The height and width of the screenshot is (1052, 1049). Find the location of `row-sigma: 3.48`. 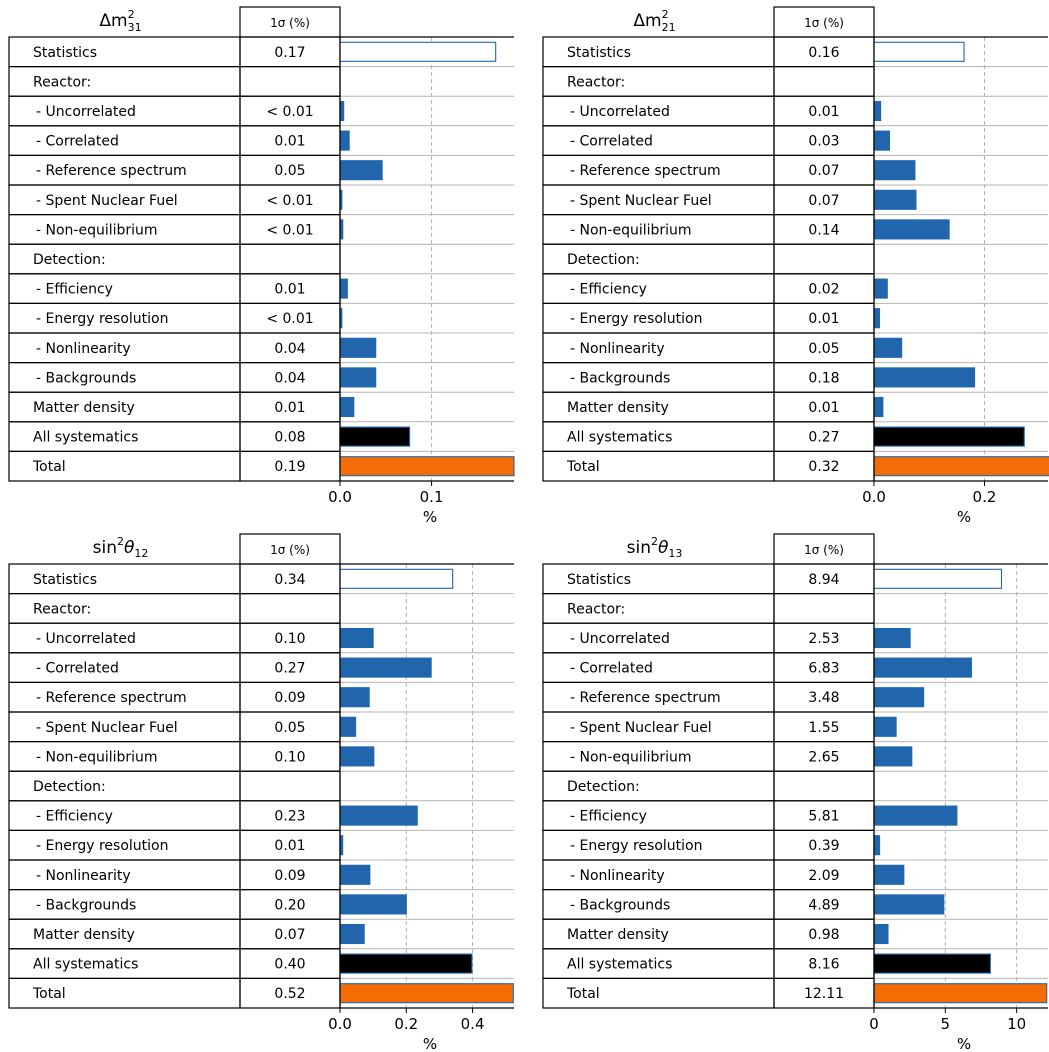

row-sigma: 3.48 is located at coordinates (823, 698).